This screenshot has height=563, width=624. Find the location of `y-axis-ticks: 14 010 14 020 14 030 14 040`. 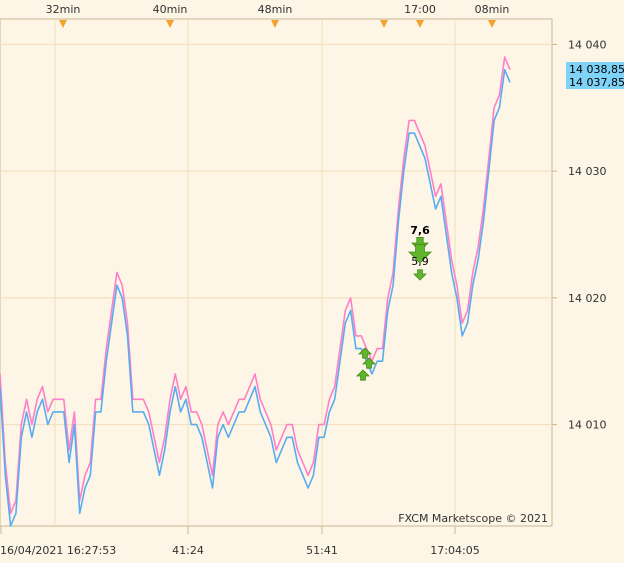

y-axis-ticks: 14 010 14 020 14 030 14 040 is located at coordinates (579, 235).